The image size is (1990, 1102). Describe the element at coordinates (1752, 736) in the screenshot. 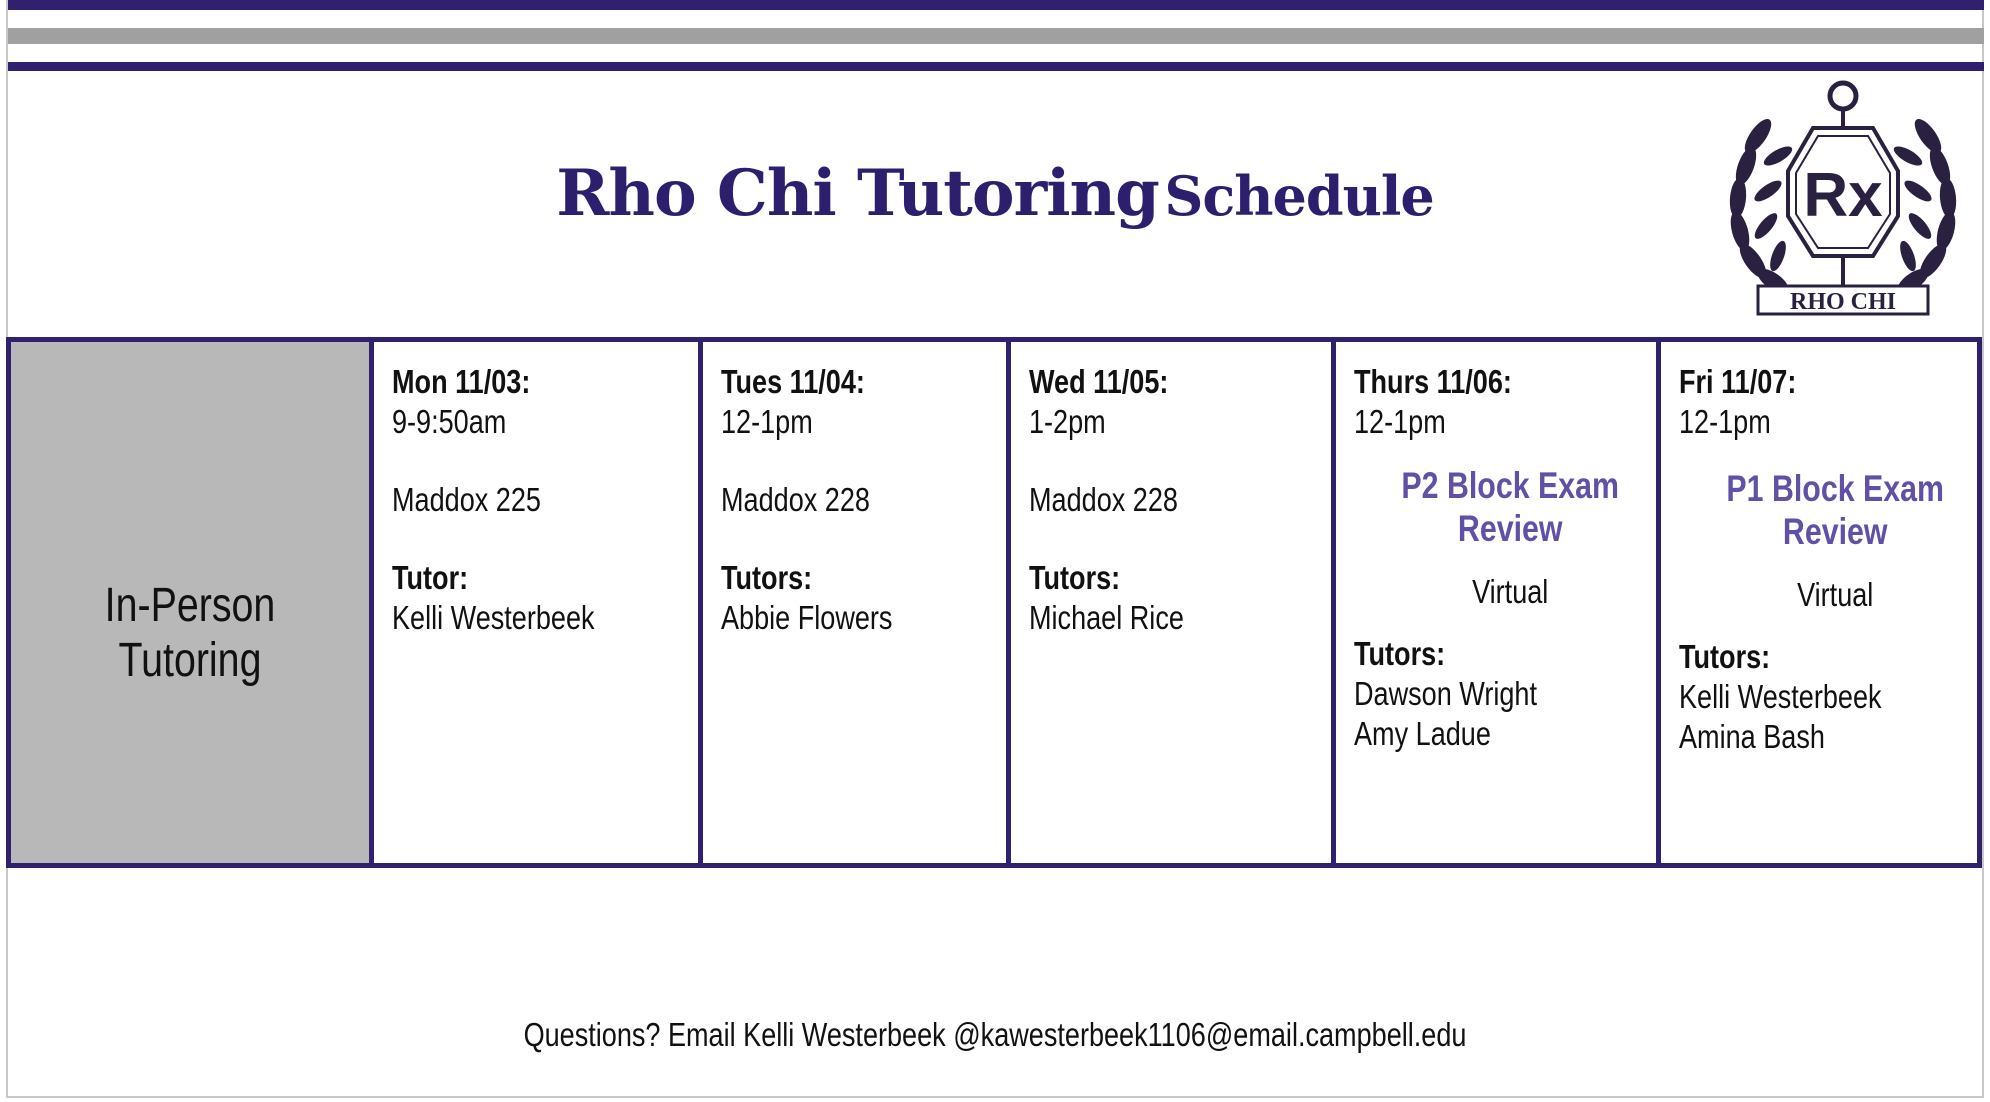

I see `tutor-name: Amina Bash` at that location.